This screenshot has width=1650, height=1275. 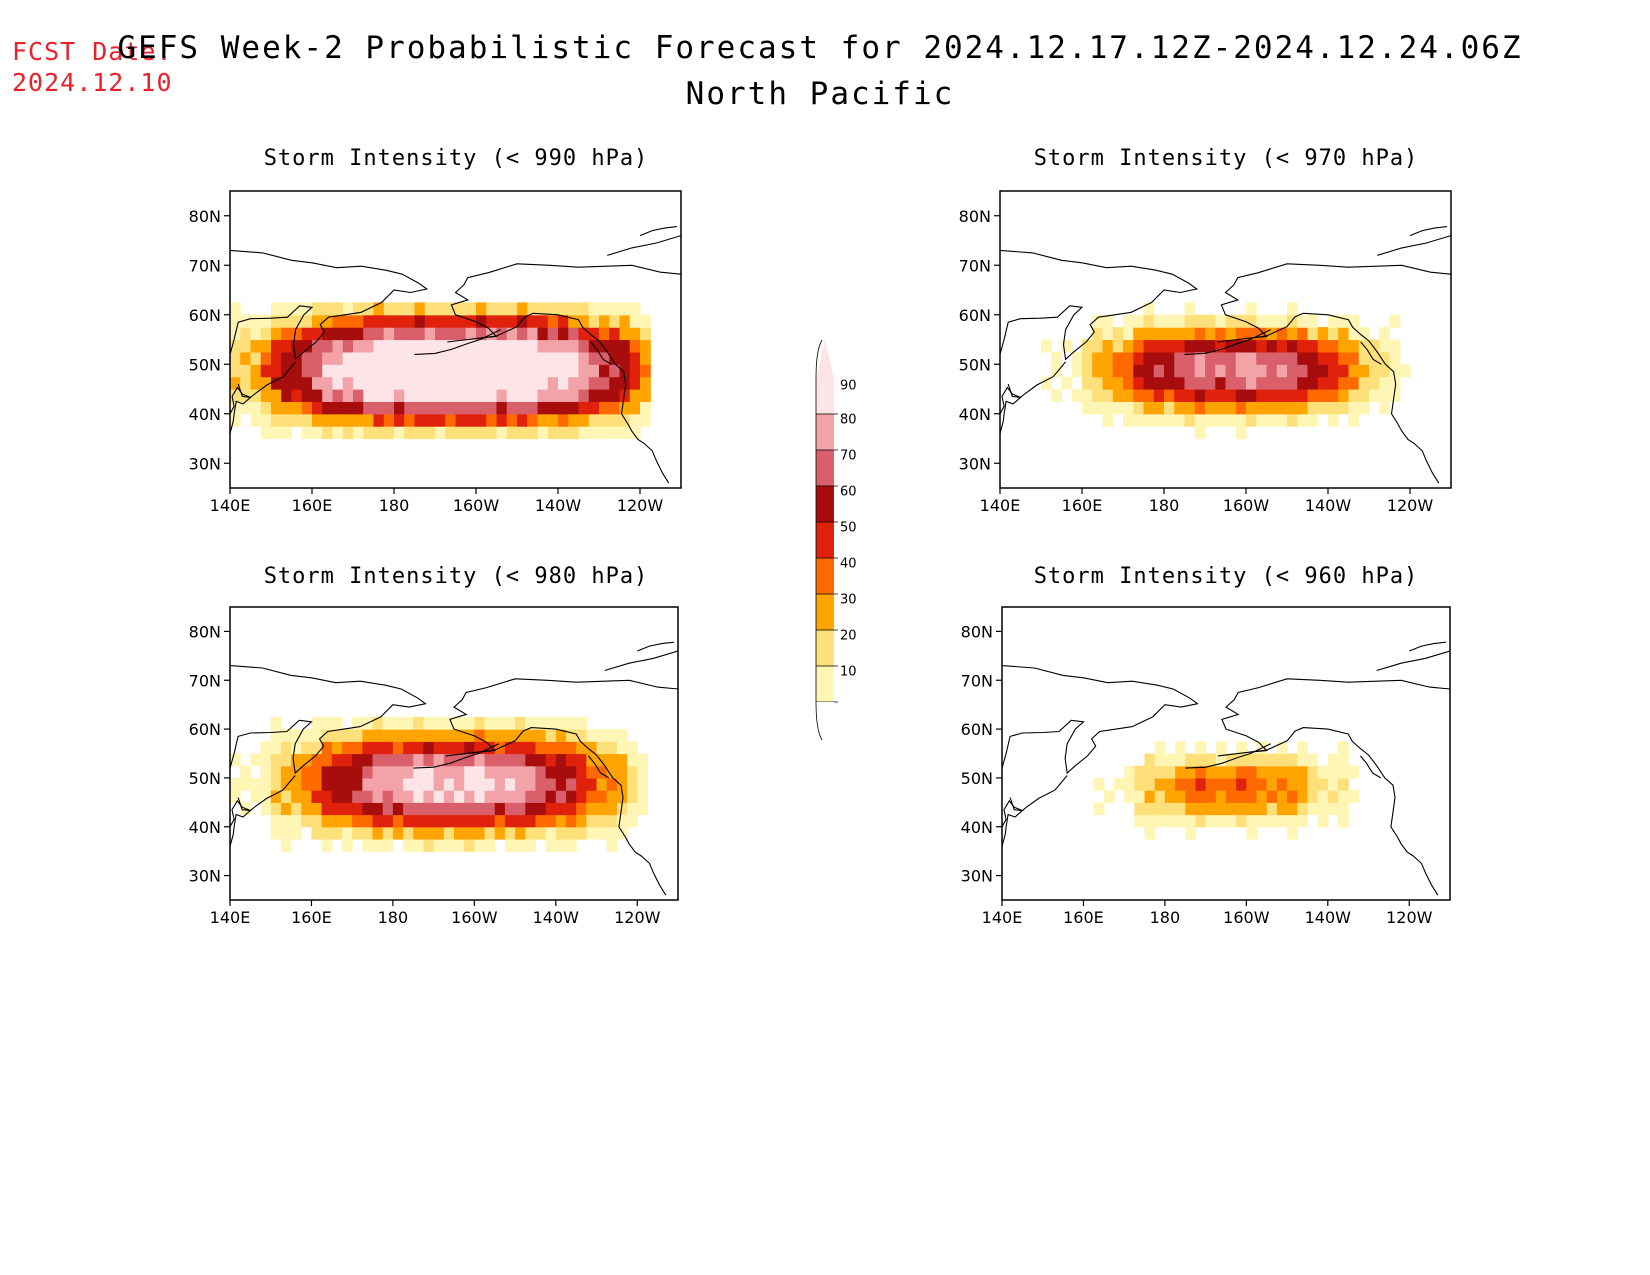 I want to click on panel-title: Storm Intensity (< 990 hPa), so click(x=456, y=158).